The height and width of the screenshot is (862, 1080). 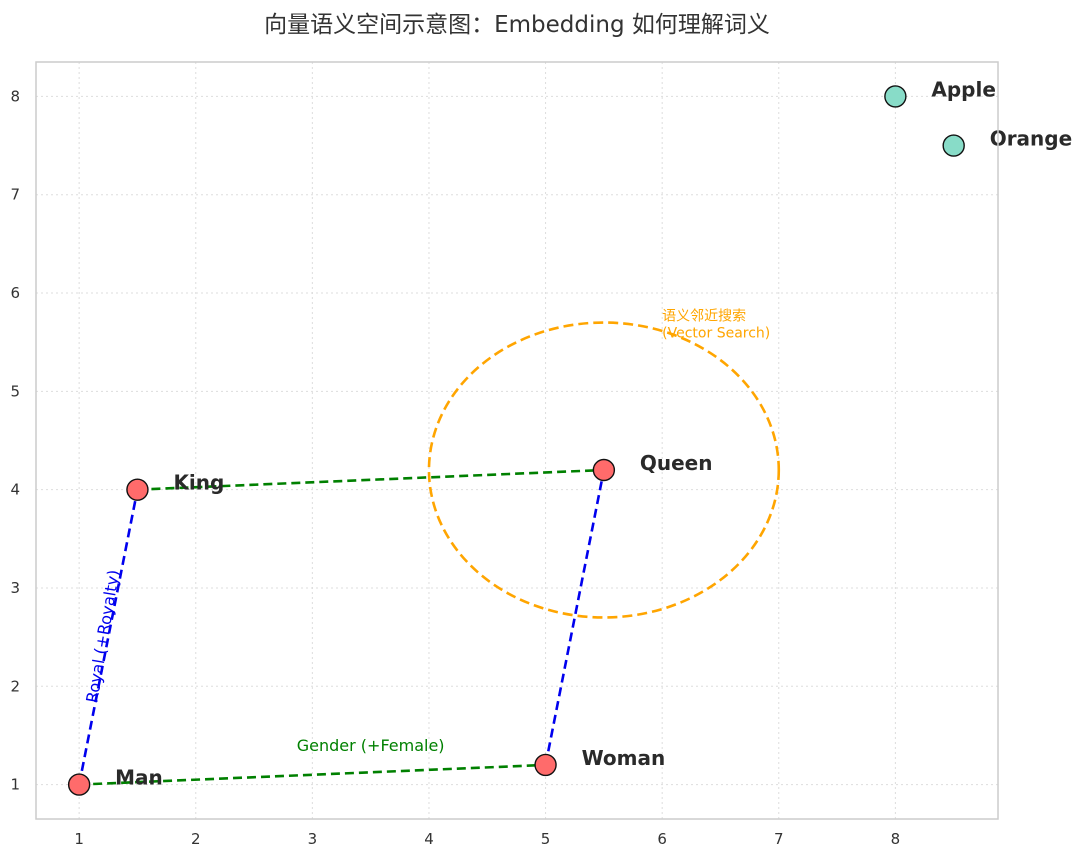 What do you see at coordinates (662, 839) in the screenshot?
I see `x-tick-label: 6` at bounding box center [662, 839].